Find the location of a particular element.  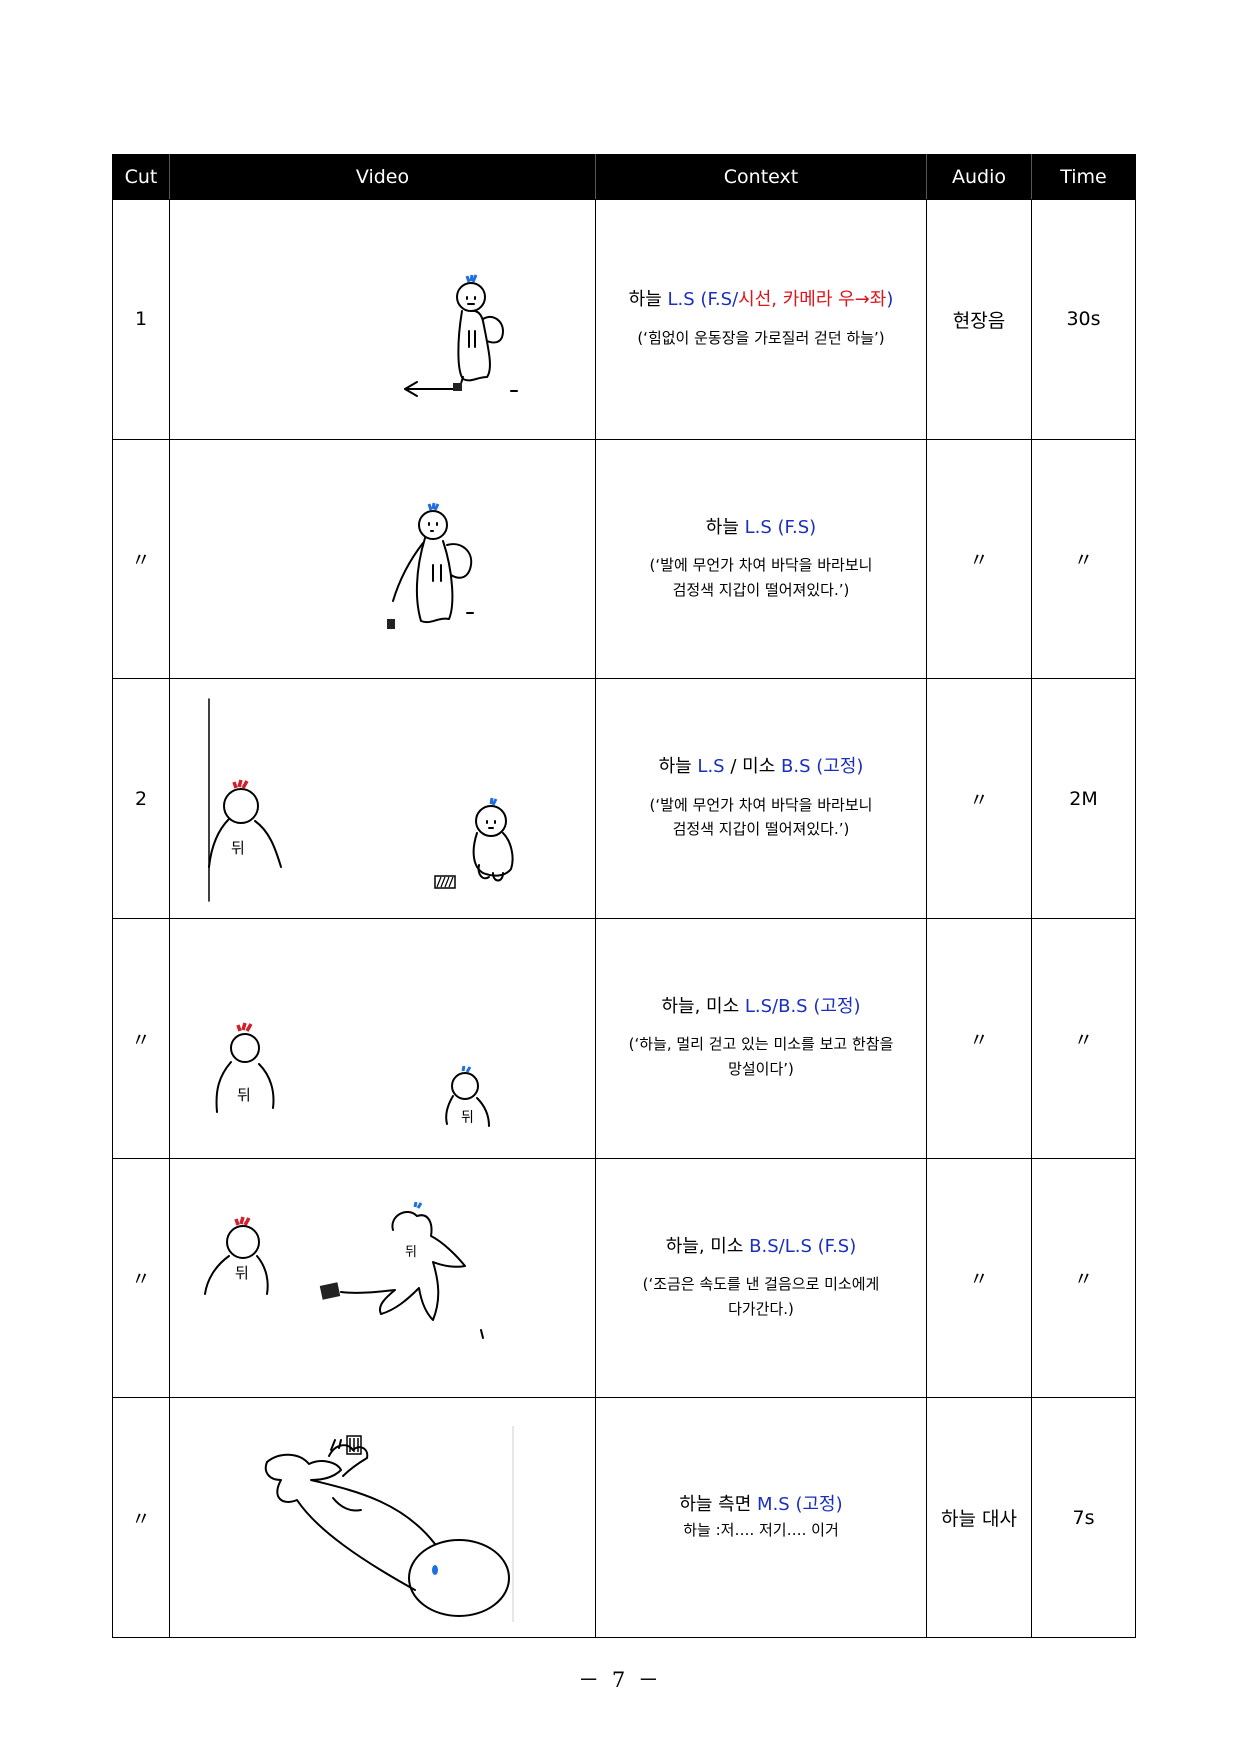

audio-cell: 하늘 대사 is located at coordinates (979, 1517).